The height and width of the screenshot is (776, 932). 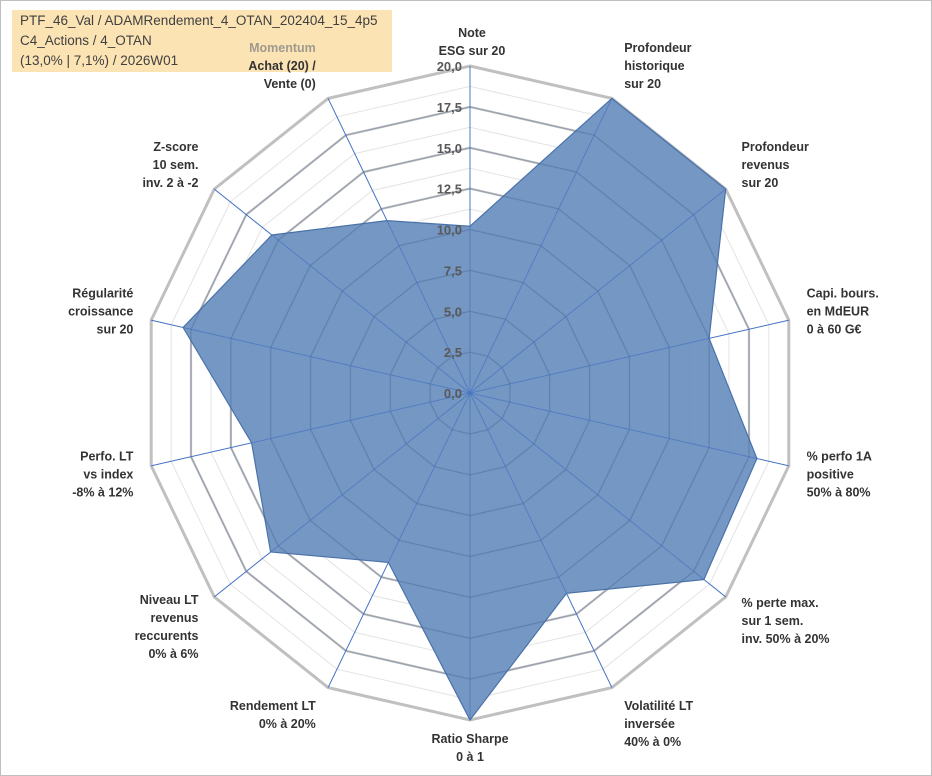 I want to click on axis-label-line: Rendement LT, so click(x=273, y=706).